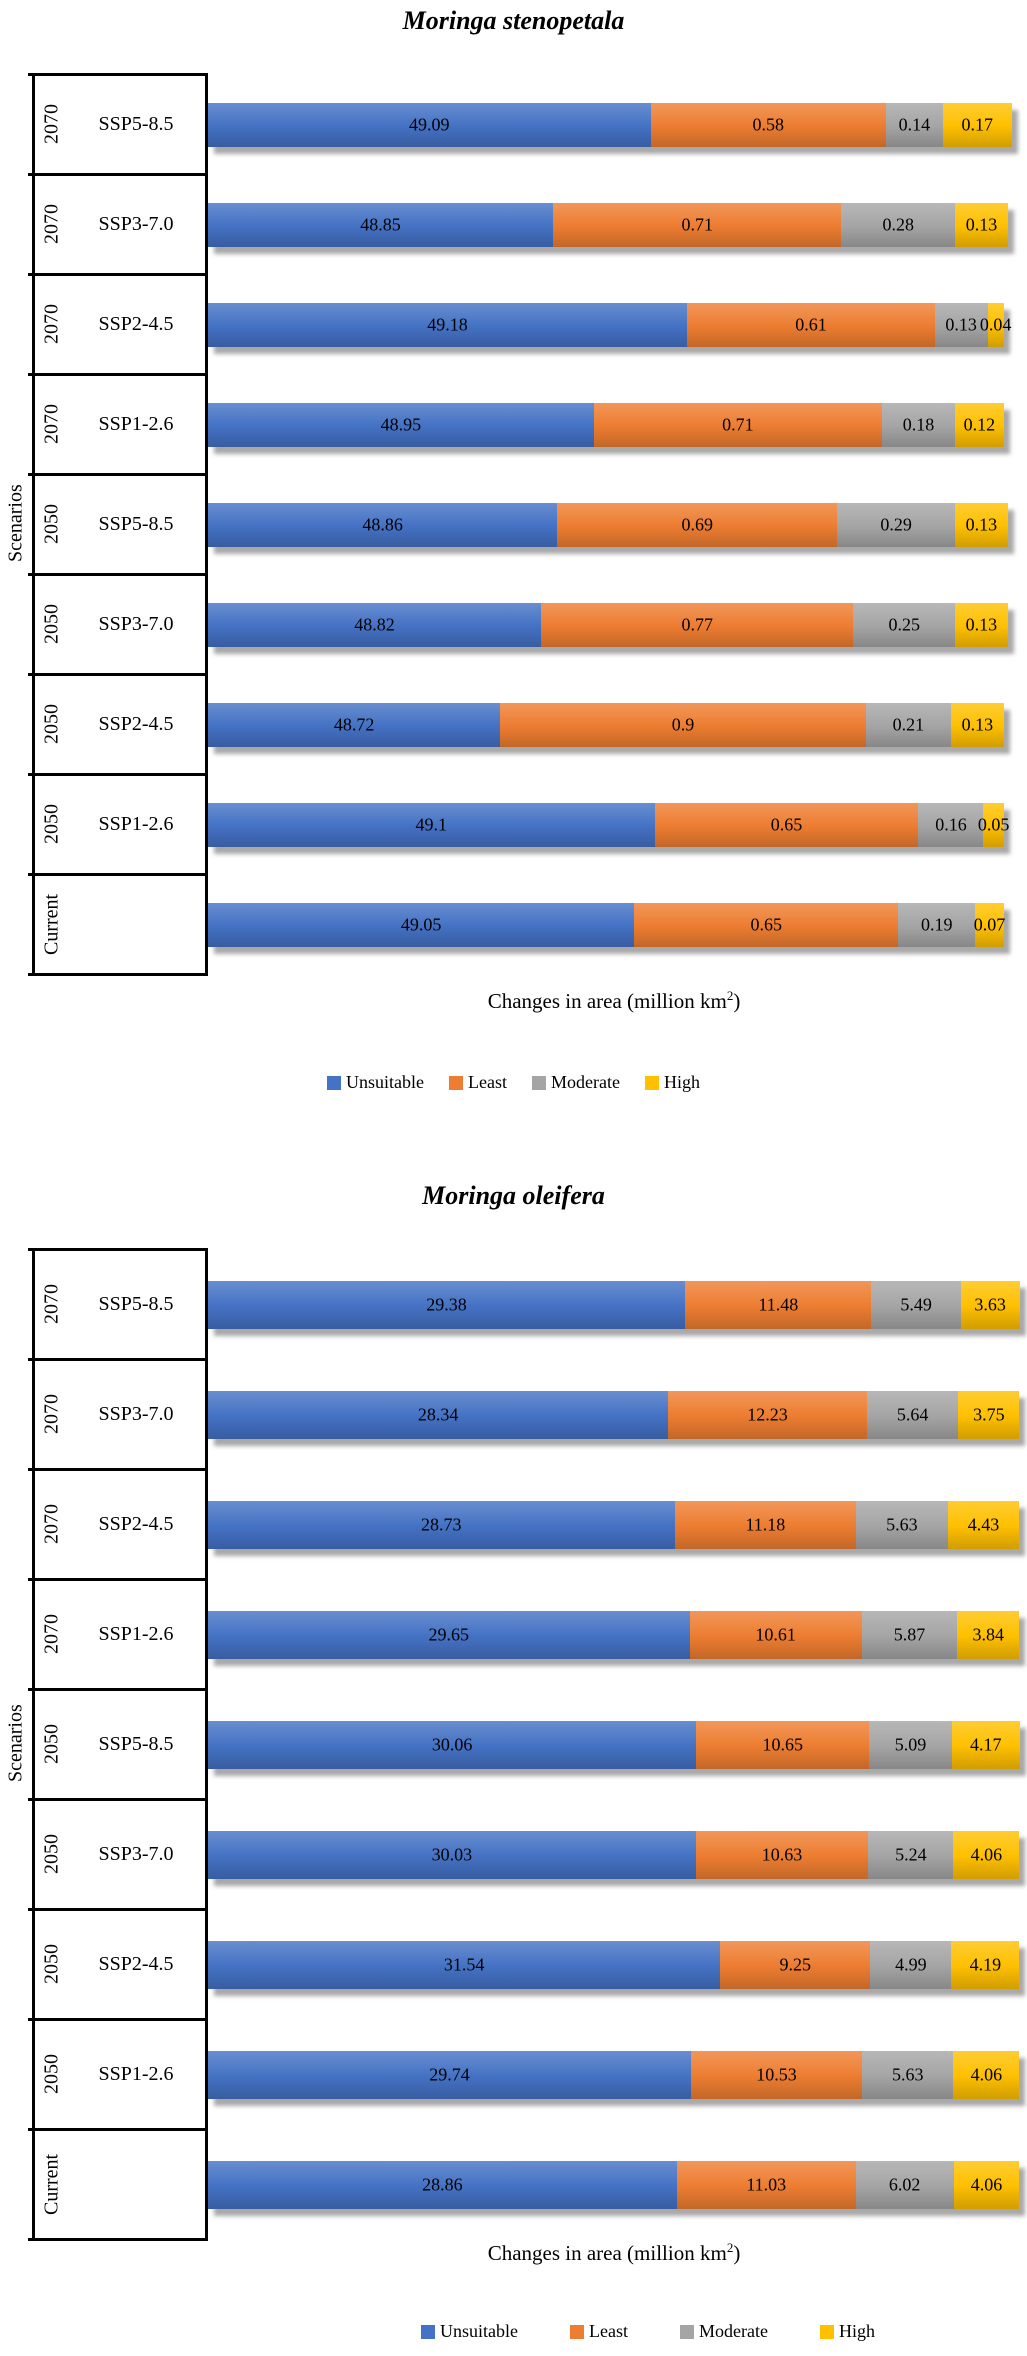 This screenshot has height=2356, width=1027. I want to click on bar-segment-least: 12.23, so click(767, 1414).